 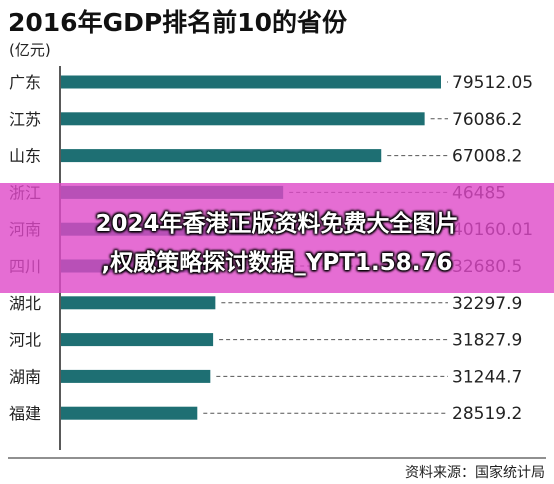 What do you see at coordinates (25, 413) in the screenshot?
I see `category-label: 福建` at bounding box center [25, 413].